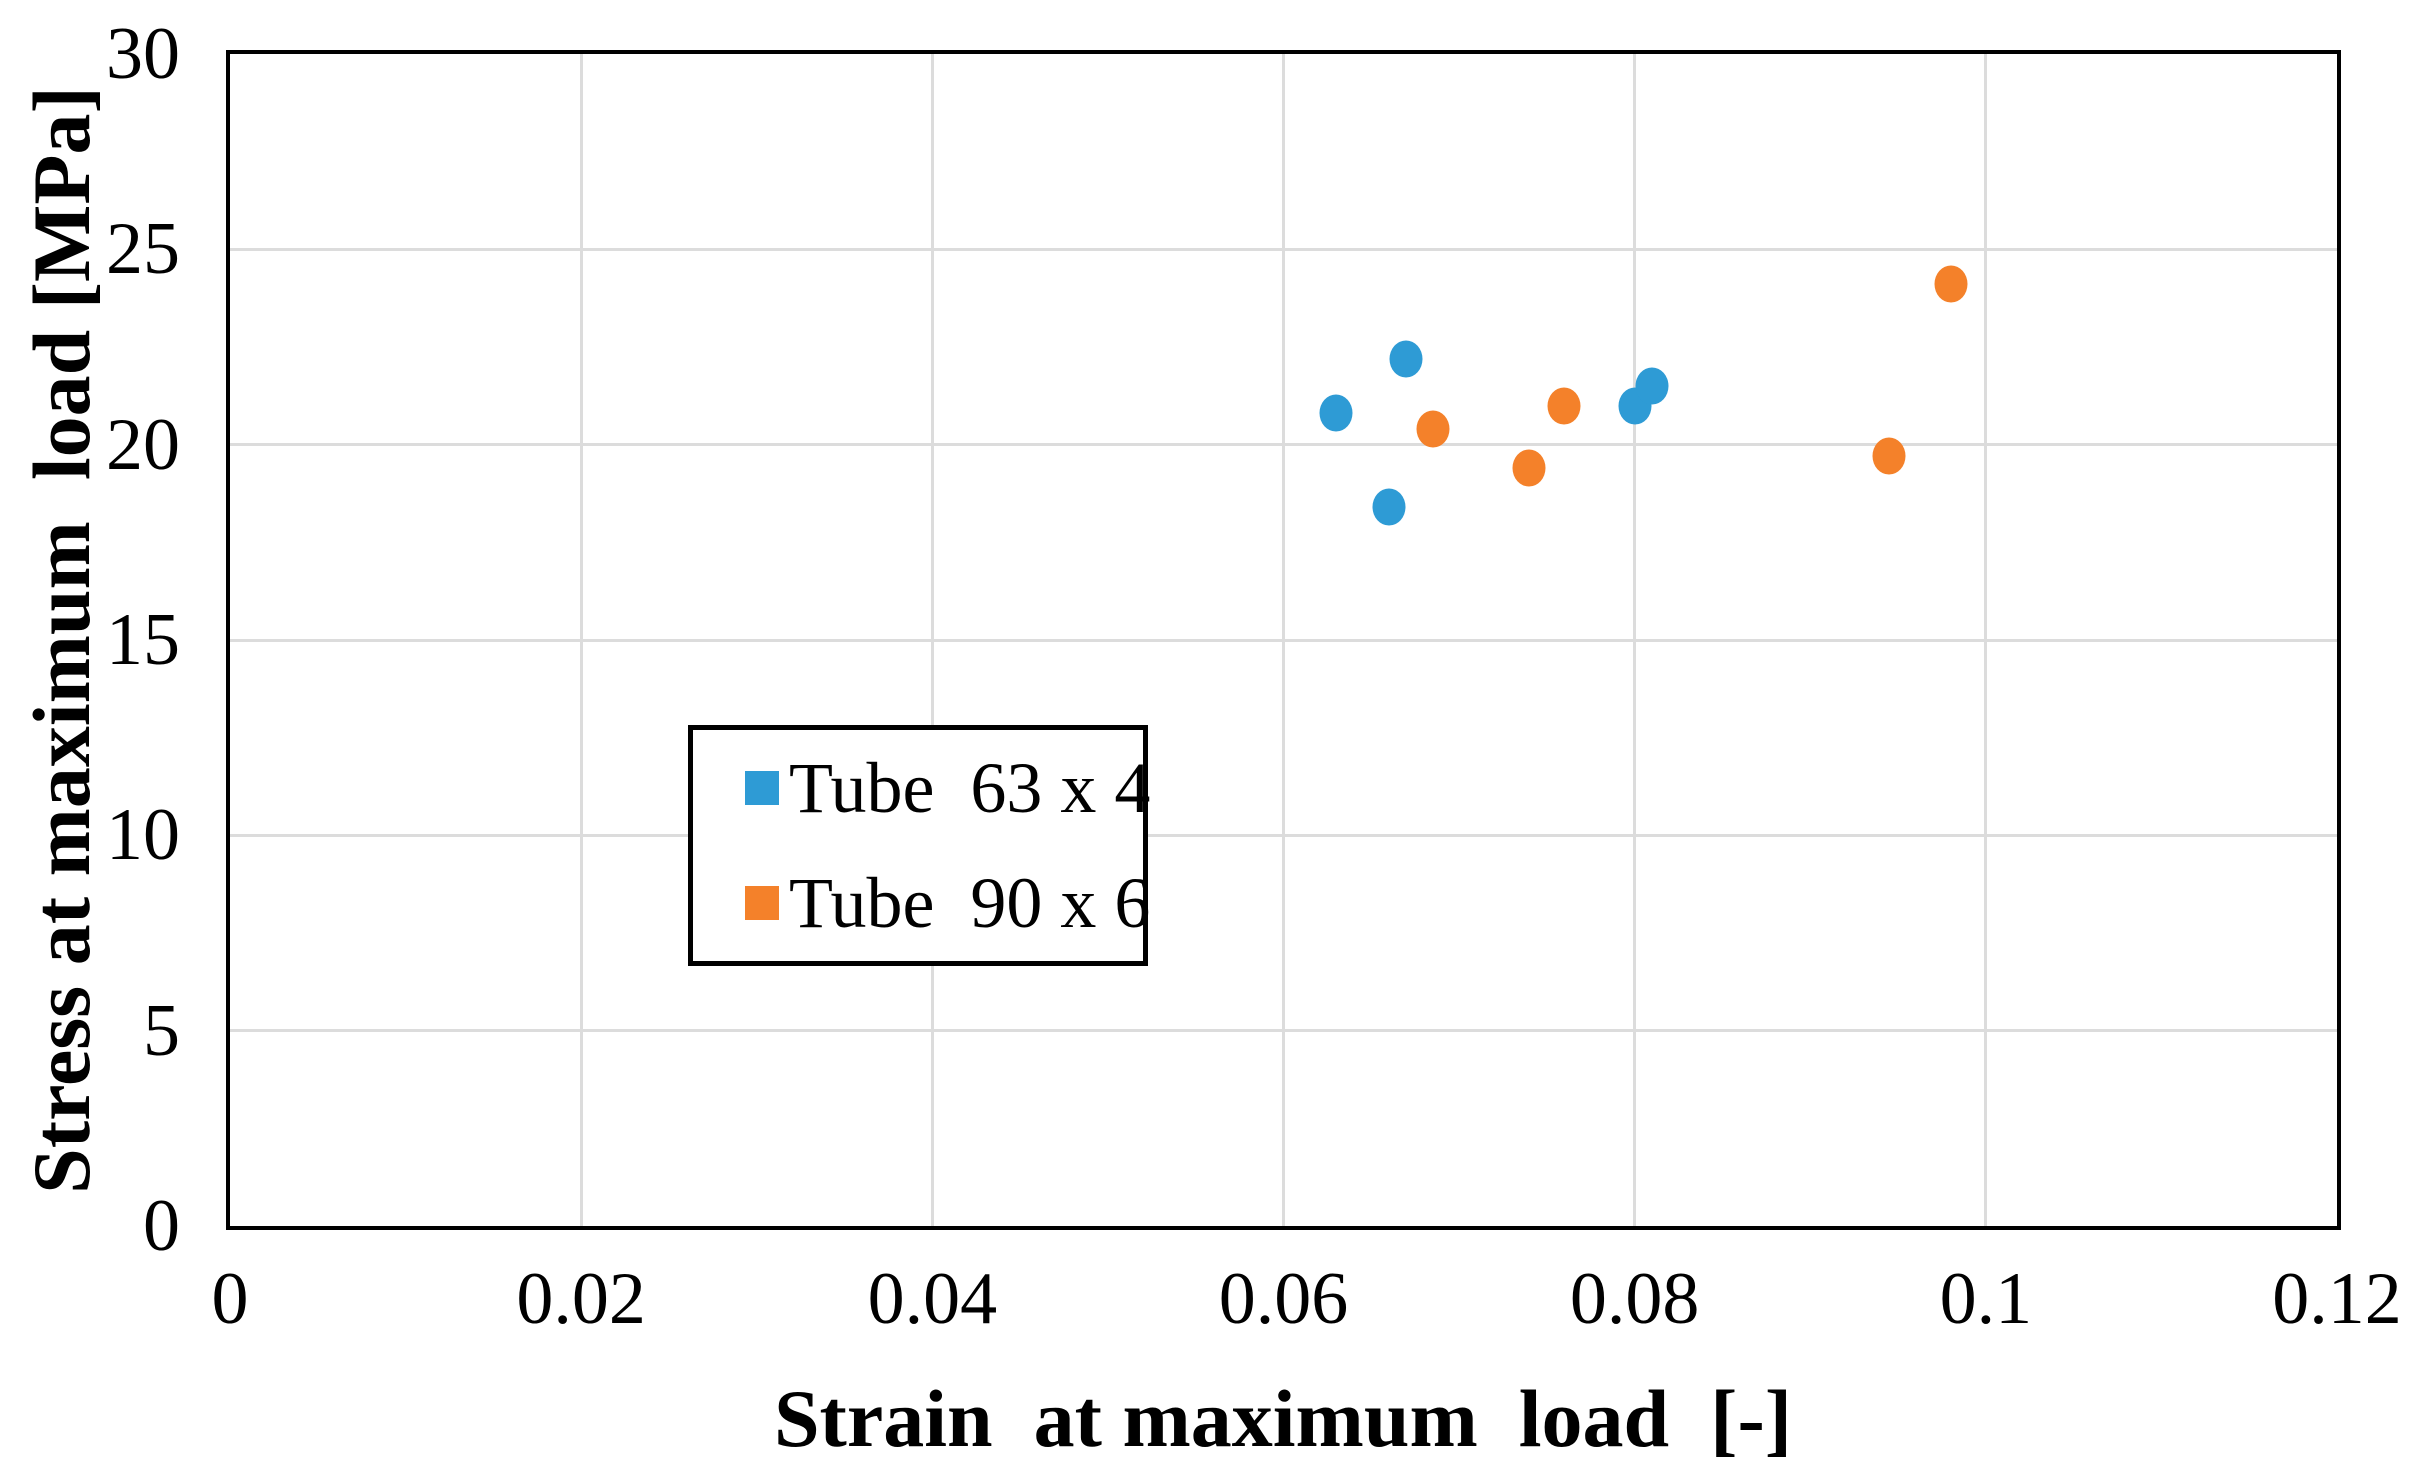 The height and width of the screenshot is (1479, 2416). What do you see at coordinates (143, 54) in the screenshot?
I see `y-tick-label: 30` at bounding box center [143, 54].